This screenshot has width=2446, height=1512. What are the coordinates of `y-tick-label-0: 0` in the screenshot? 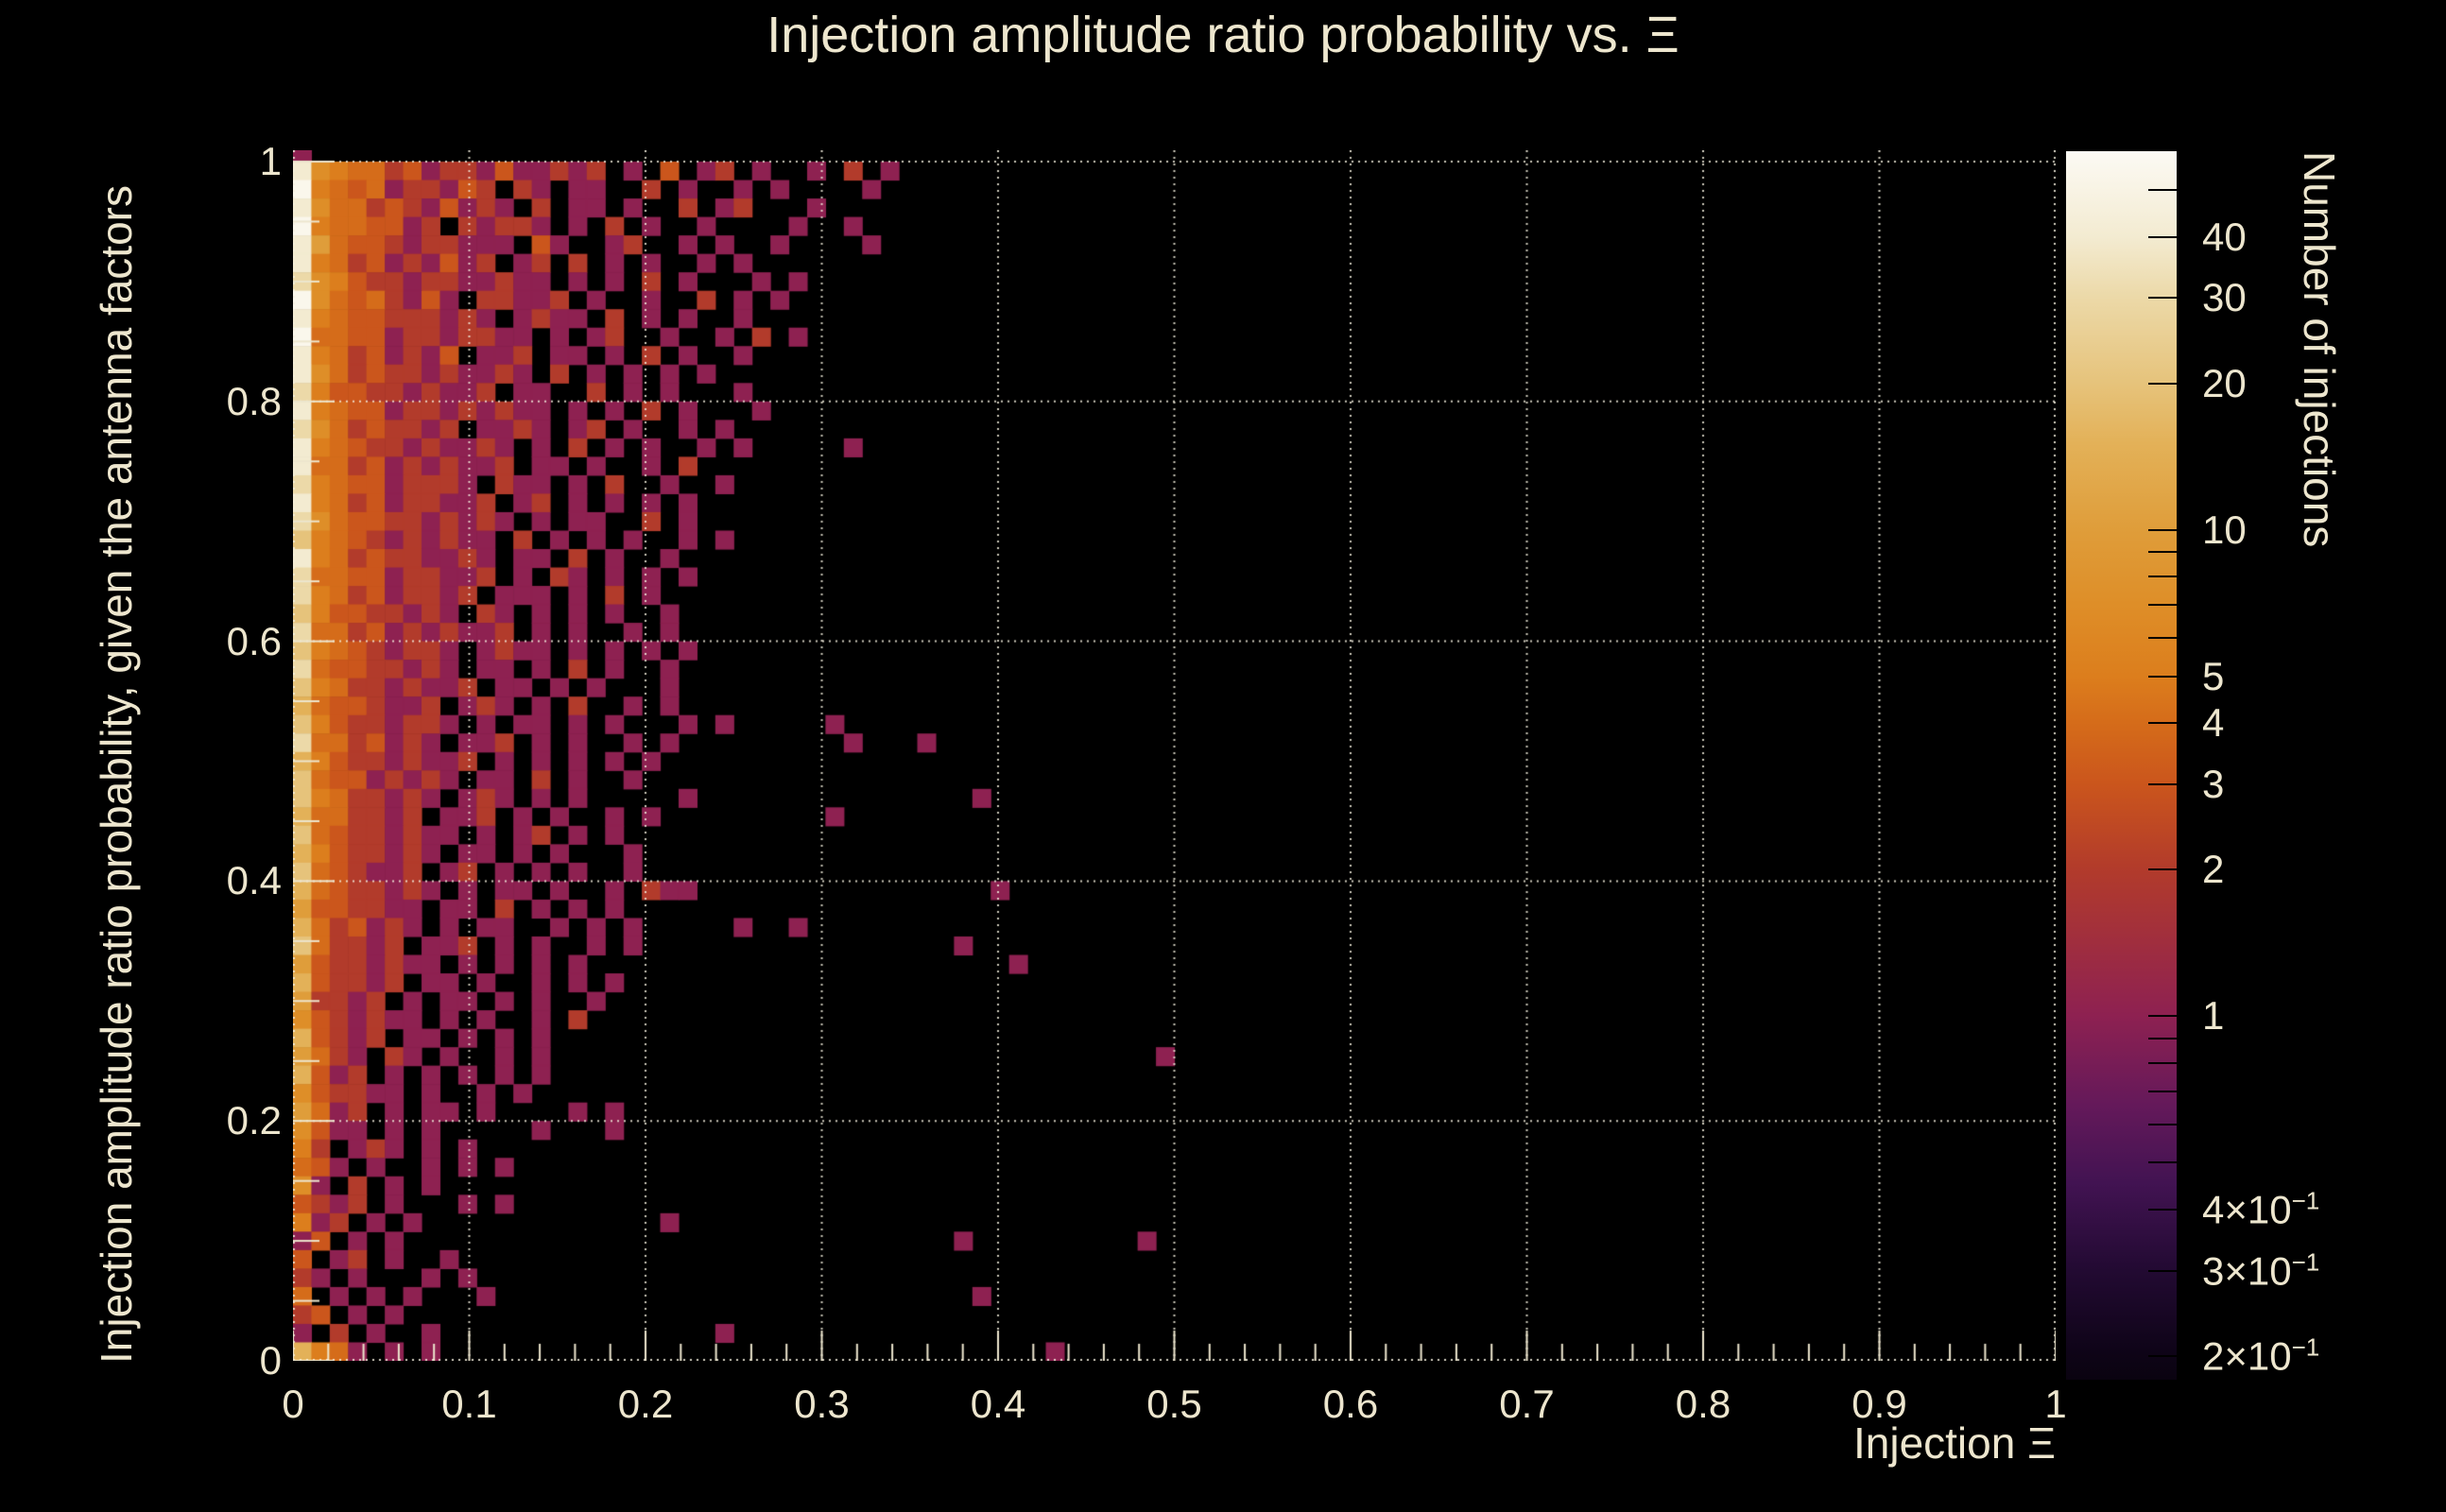 It's located at (270, 1360).